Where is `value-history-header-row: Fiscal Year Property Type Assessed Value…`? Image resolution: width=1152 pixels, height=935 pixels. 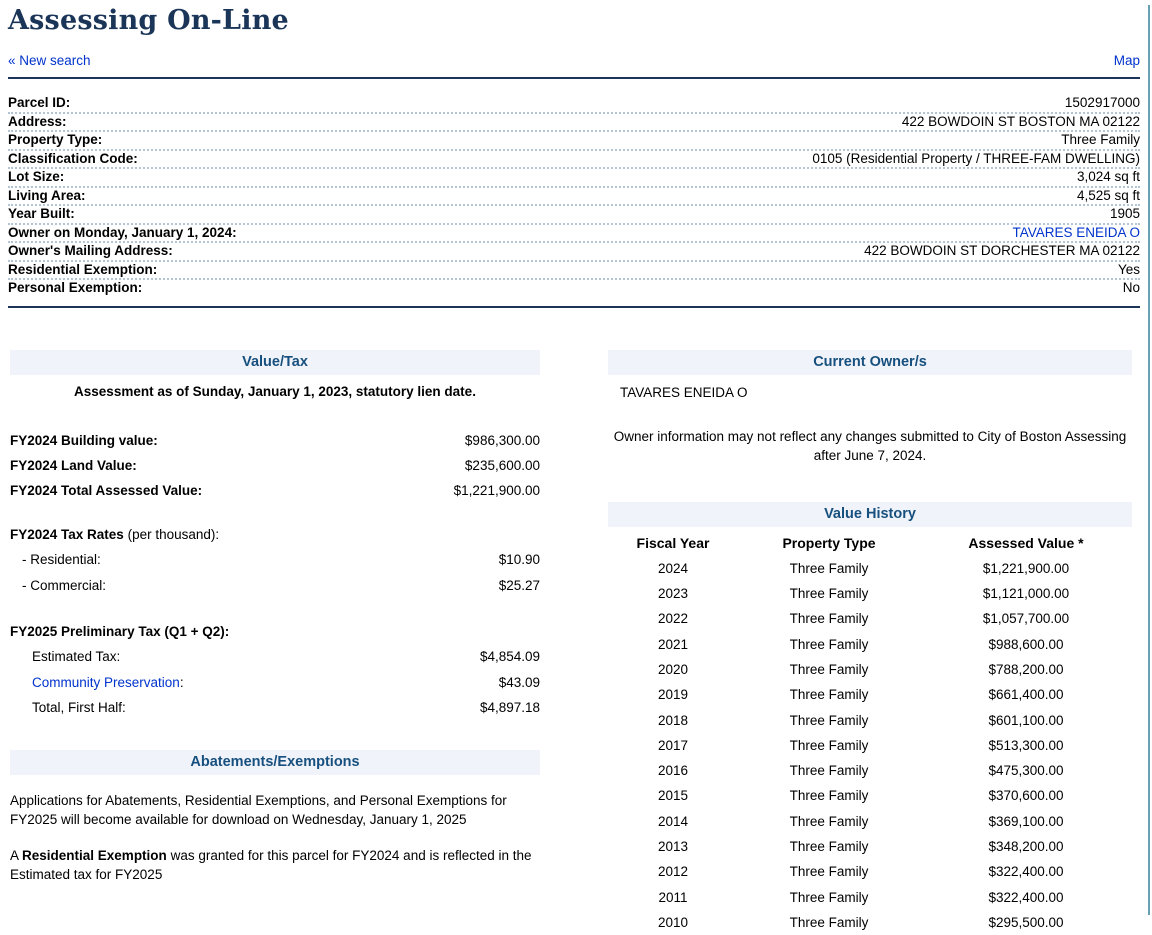
value-history-header-row: Fiscal Year Property Type Assessed Value… is located at coordinates (870, 543).